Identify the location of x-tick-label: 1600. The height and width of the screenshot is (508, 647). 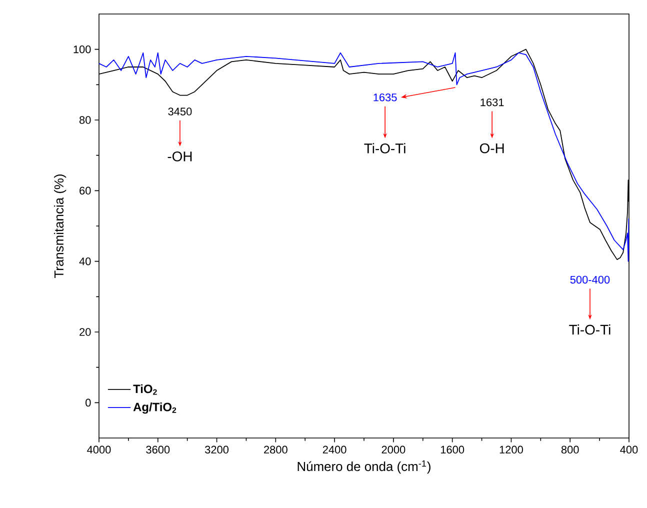
(452, 450).